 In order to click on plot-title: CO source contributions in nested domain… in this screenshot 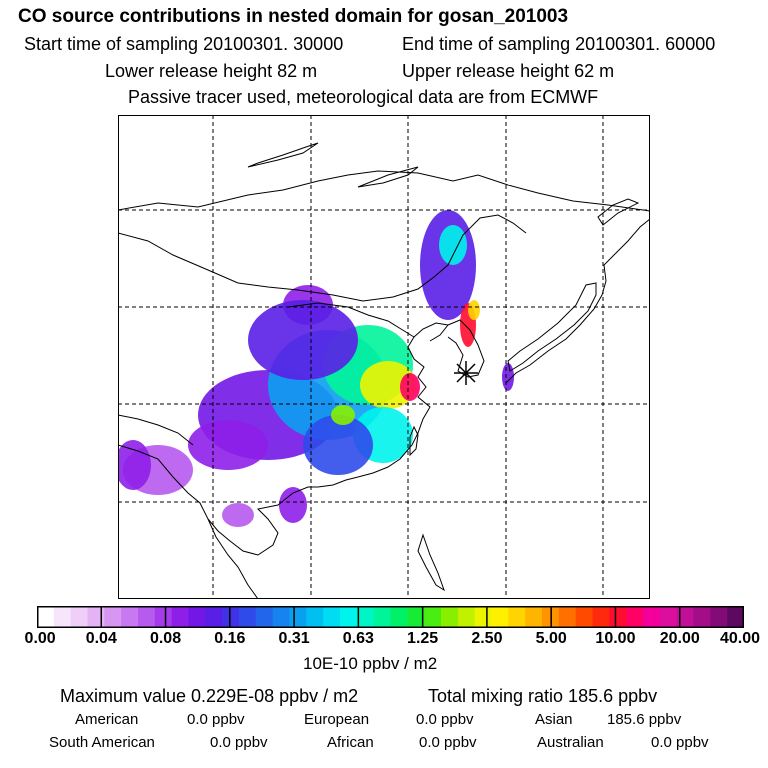, I will do `click(293, 16)`.